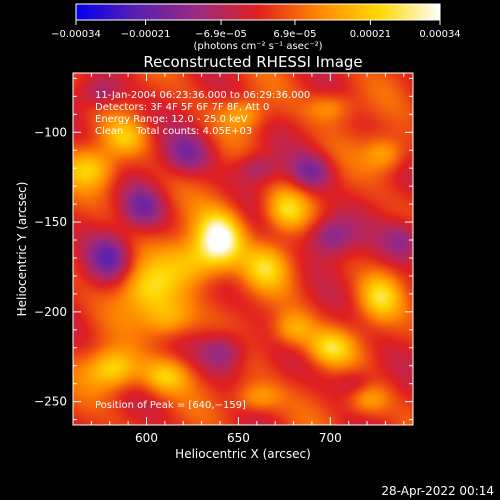 Image resolution: width=500 pixels, height=500 pixels. Describe the element at coordinates (171, 119) in the screenshot. I see `annotation-energy: Energy Range: 12.0 - 25.0 keV` at that location.